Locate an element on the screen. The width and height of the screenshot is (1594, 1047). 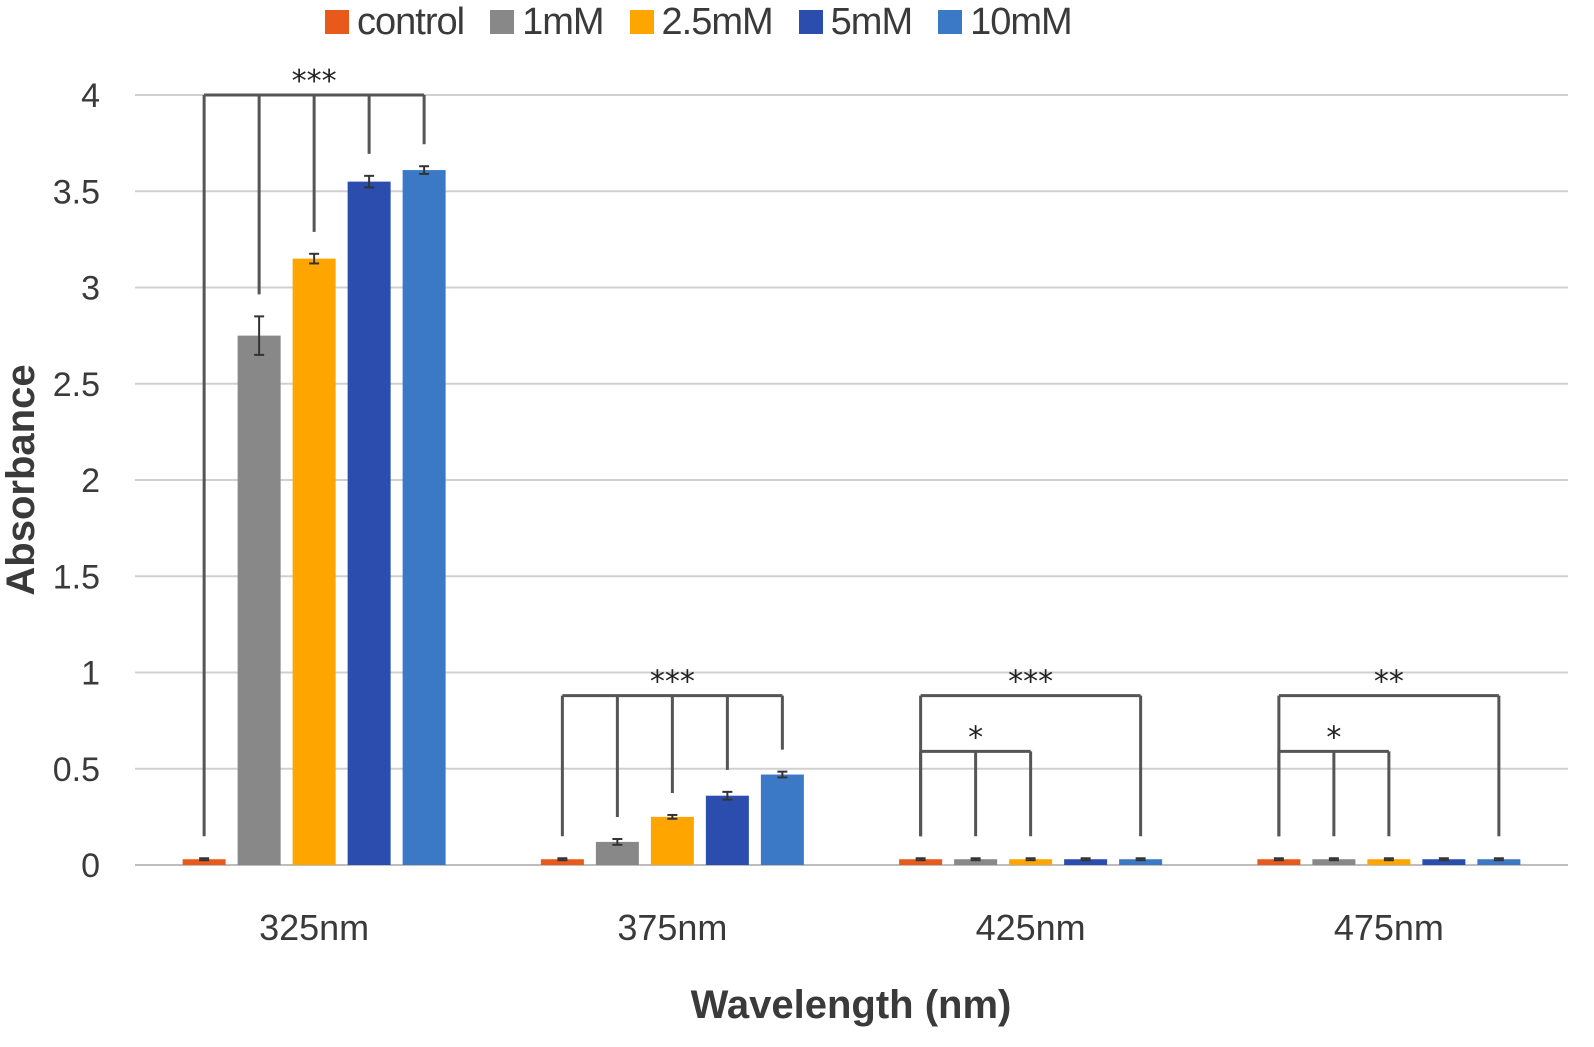
x-tick-labels: 325nm 375nm 425nm 475nm is located at coordinates (851, 927).